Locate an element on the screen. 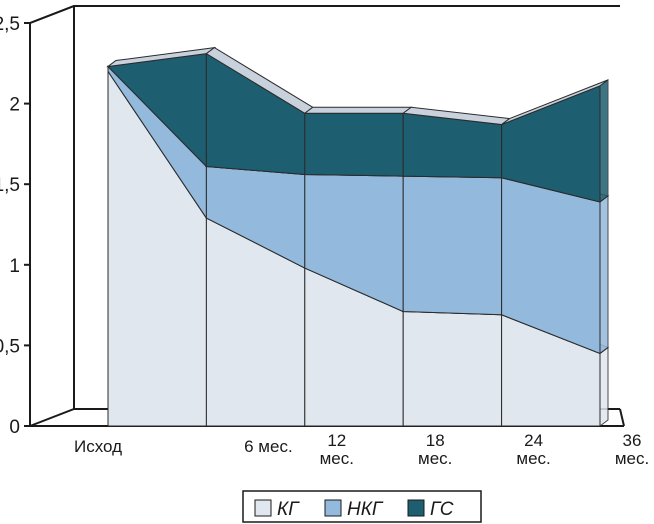 The image size is (654, 524). area-side-НКГ is located at coordinates (604, 274).